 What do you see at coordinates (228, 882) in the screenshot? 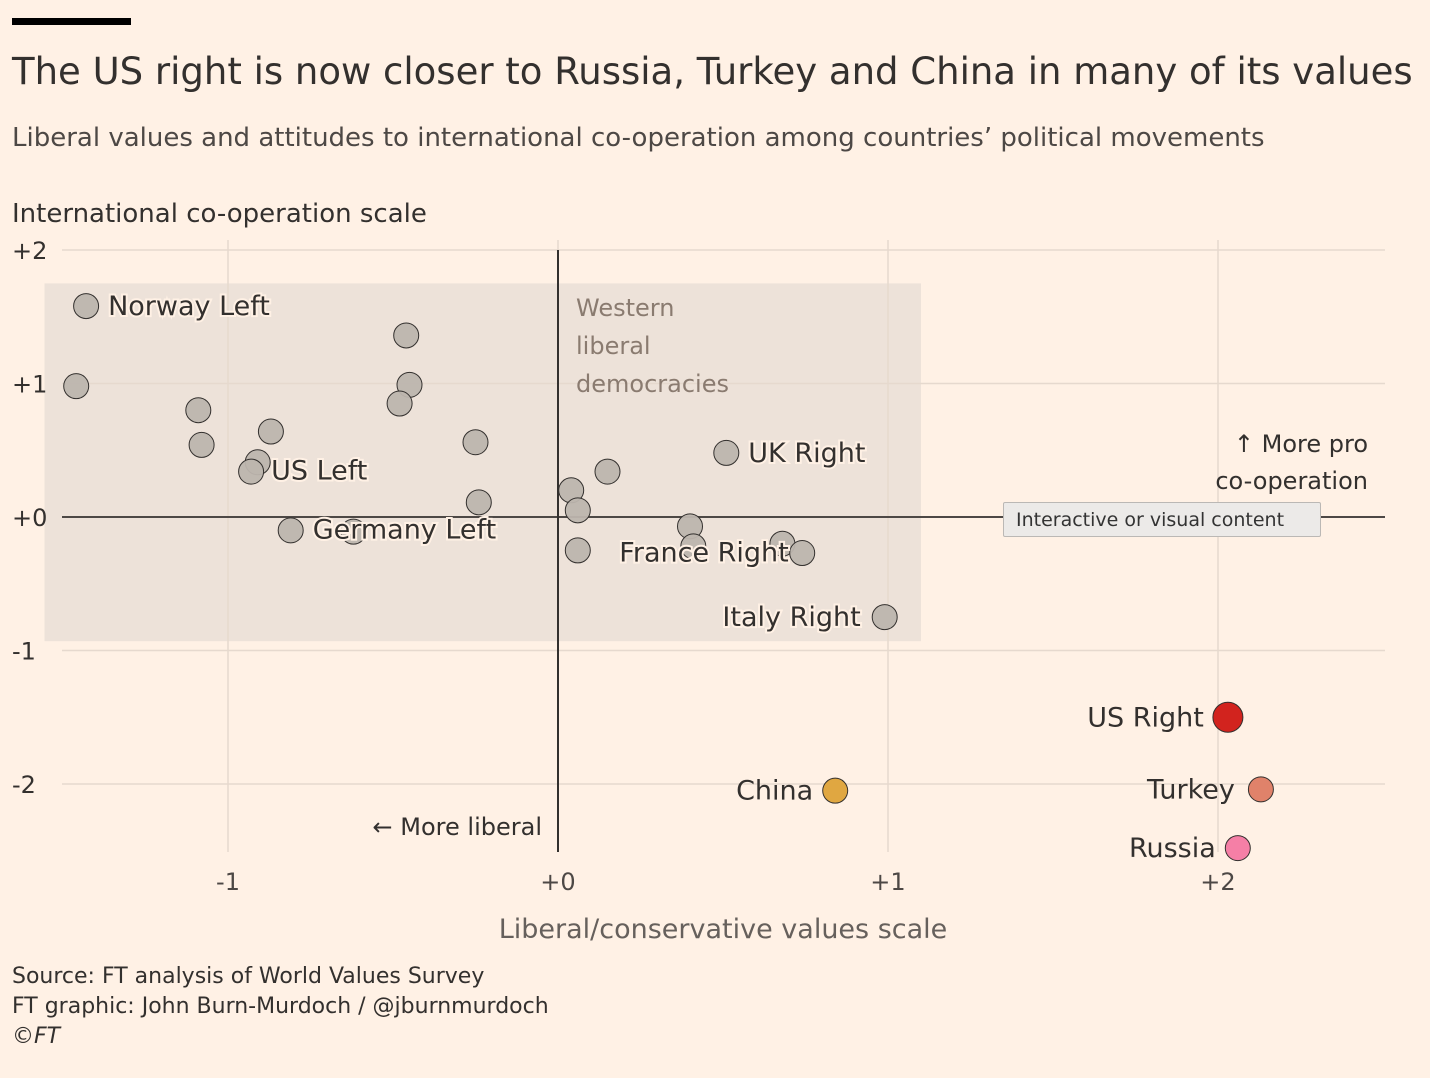
I see `x-tick-label: -1` at bounding box center [228, 882].